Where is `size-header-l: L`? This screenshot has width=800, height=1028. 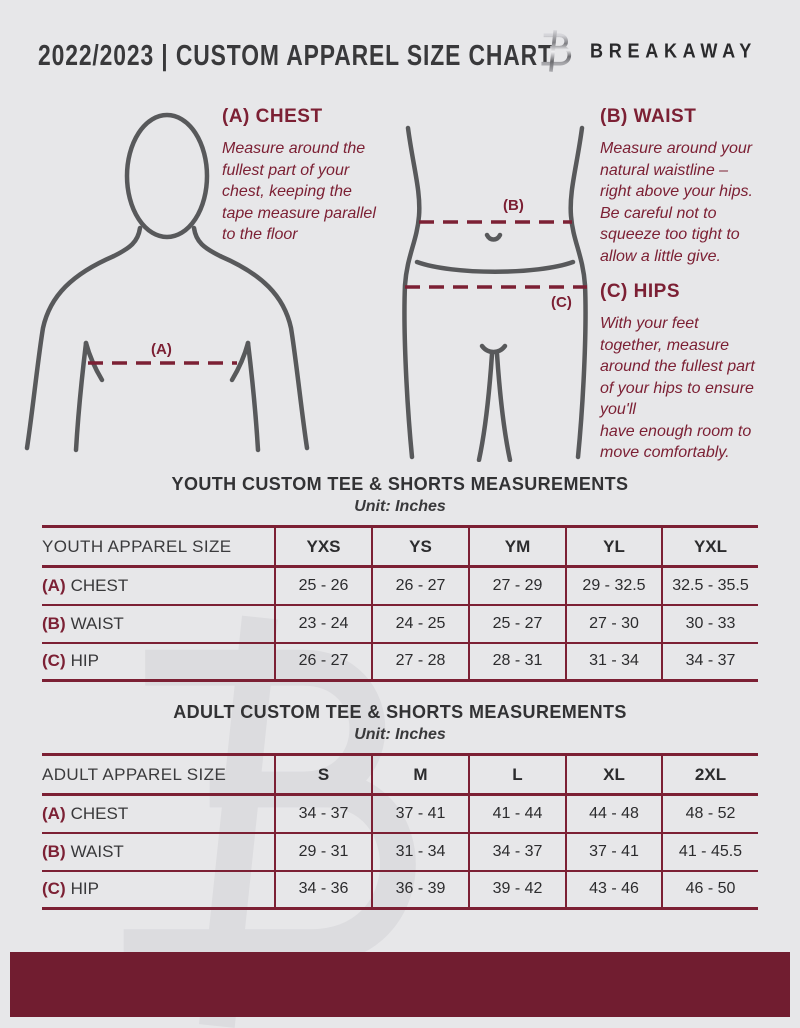
size-header-l: L is located at coordinates (517, 774).